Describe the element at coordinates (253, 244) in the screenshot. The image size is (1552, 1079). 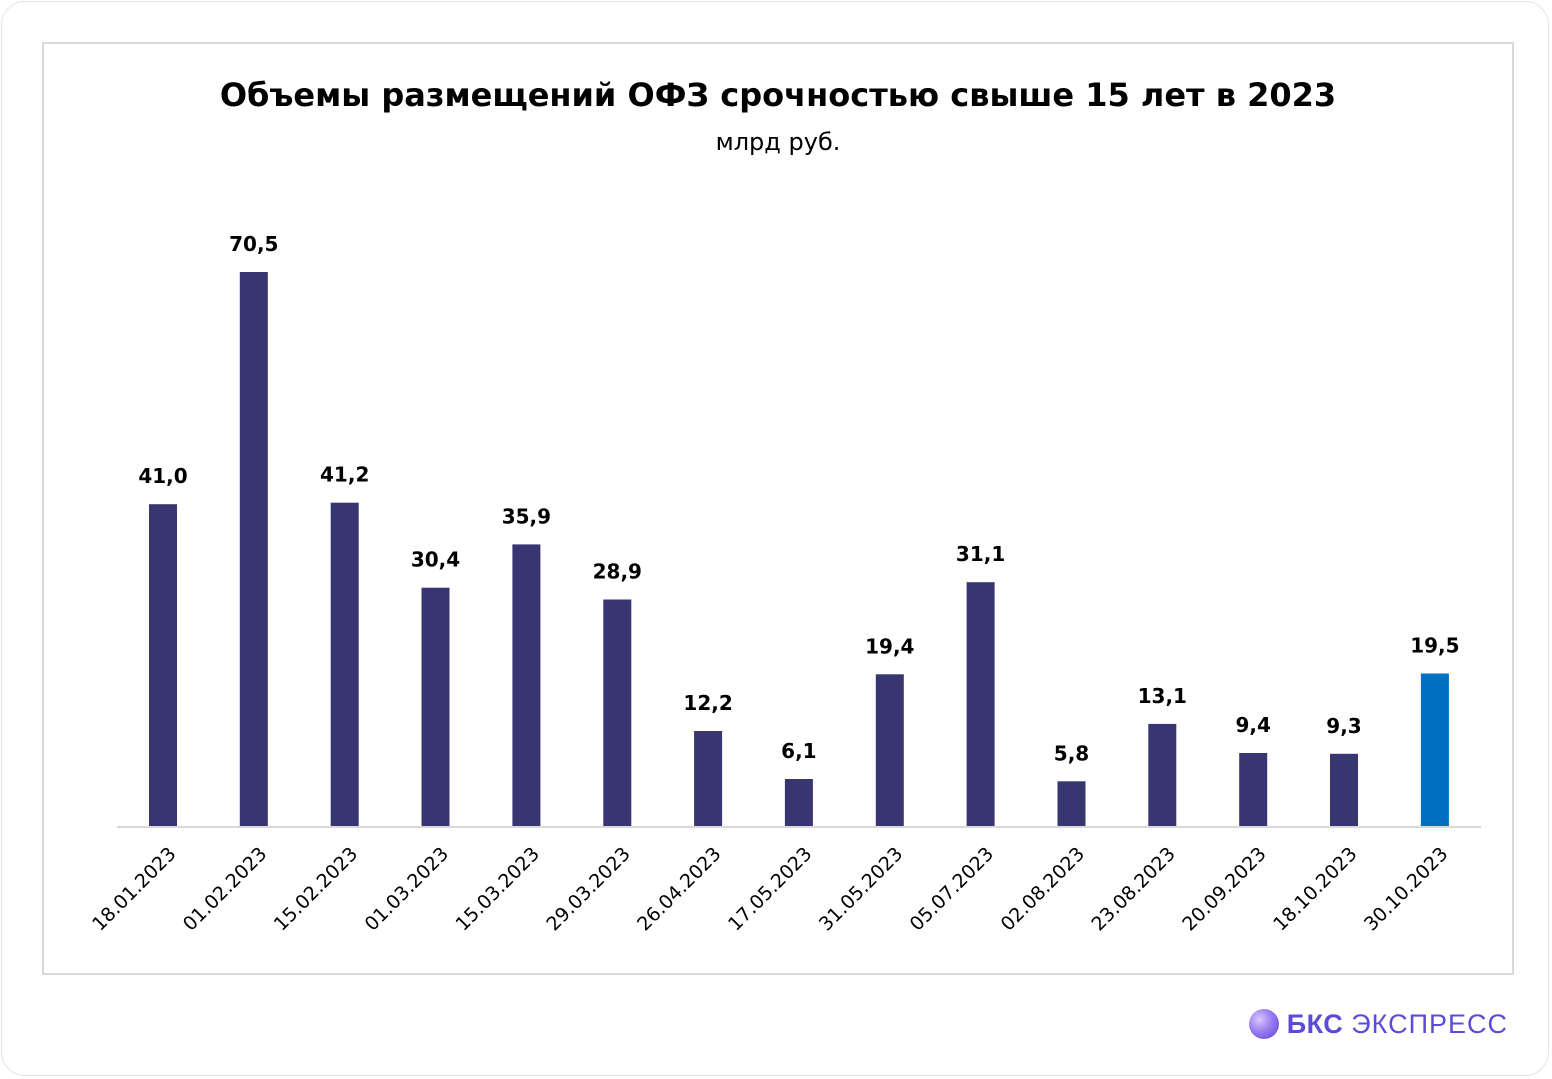
I see `data-label: 70,5` at that location.